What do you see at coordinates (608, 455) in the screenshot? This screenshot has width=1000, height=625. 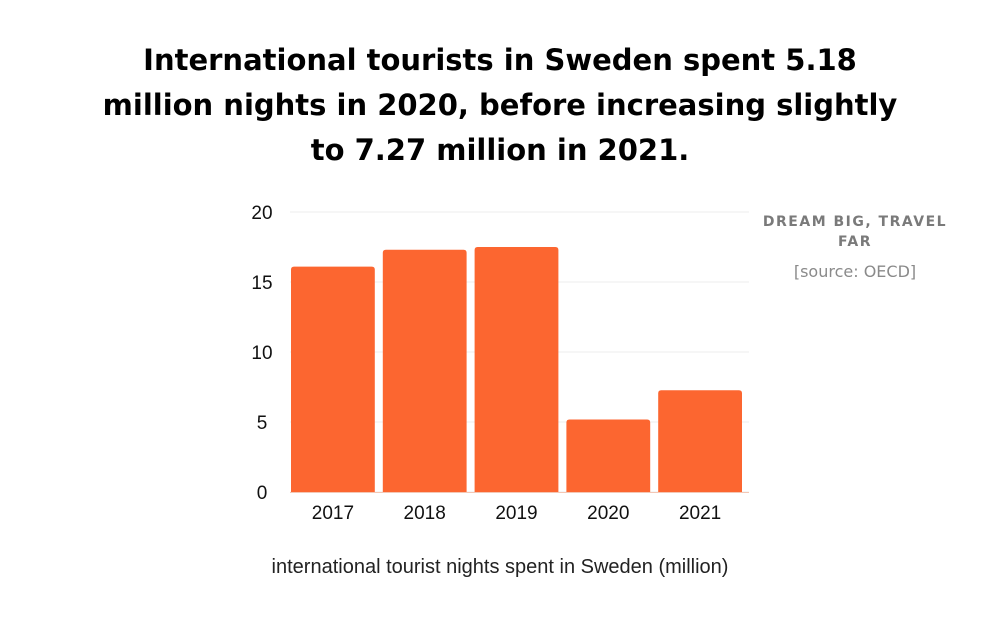 I see `bar-2020` at bounding box center [608, 455].